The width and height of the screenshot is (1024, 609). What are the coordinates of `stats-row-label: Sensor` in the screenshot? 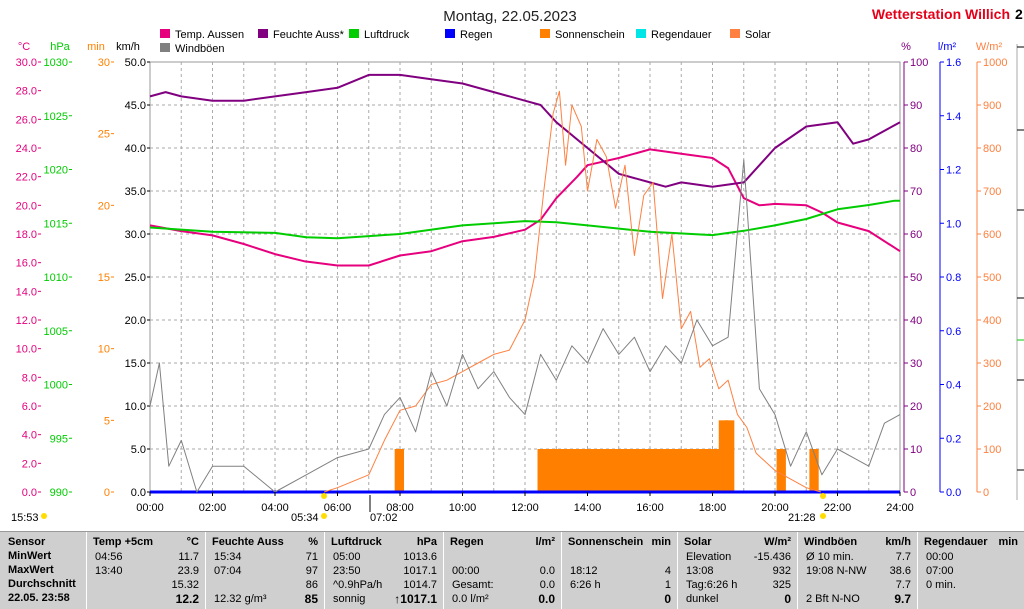 It's located at (27, 542).